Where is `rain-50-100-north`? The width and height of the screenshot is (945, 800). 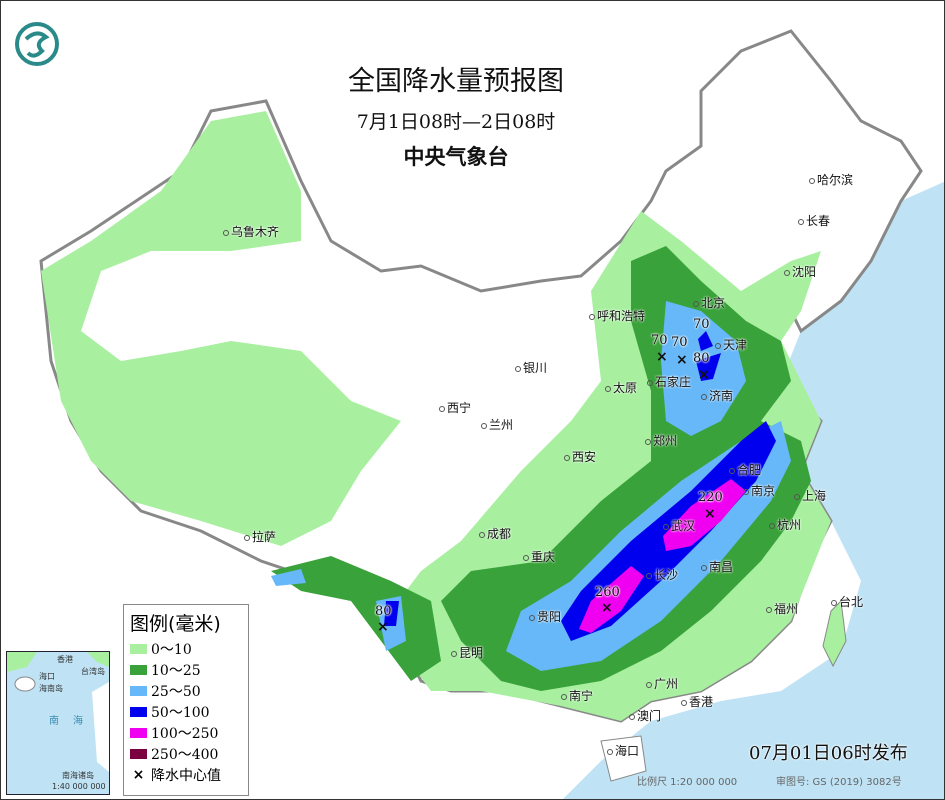
rain-50-100-north is located at coordinates (708, 356).